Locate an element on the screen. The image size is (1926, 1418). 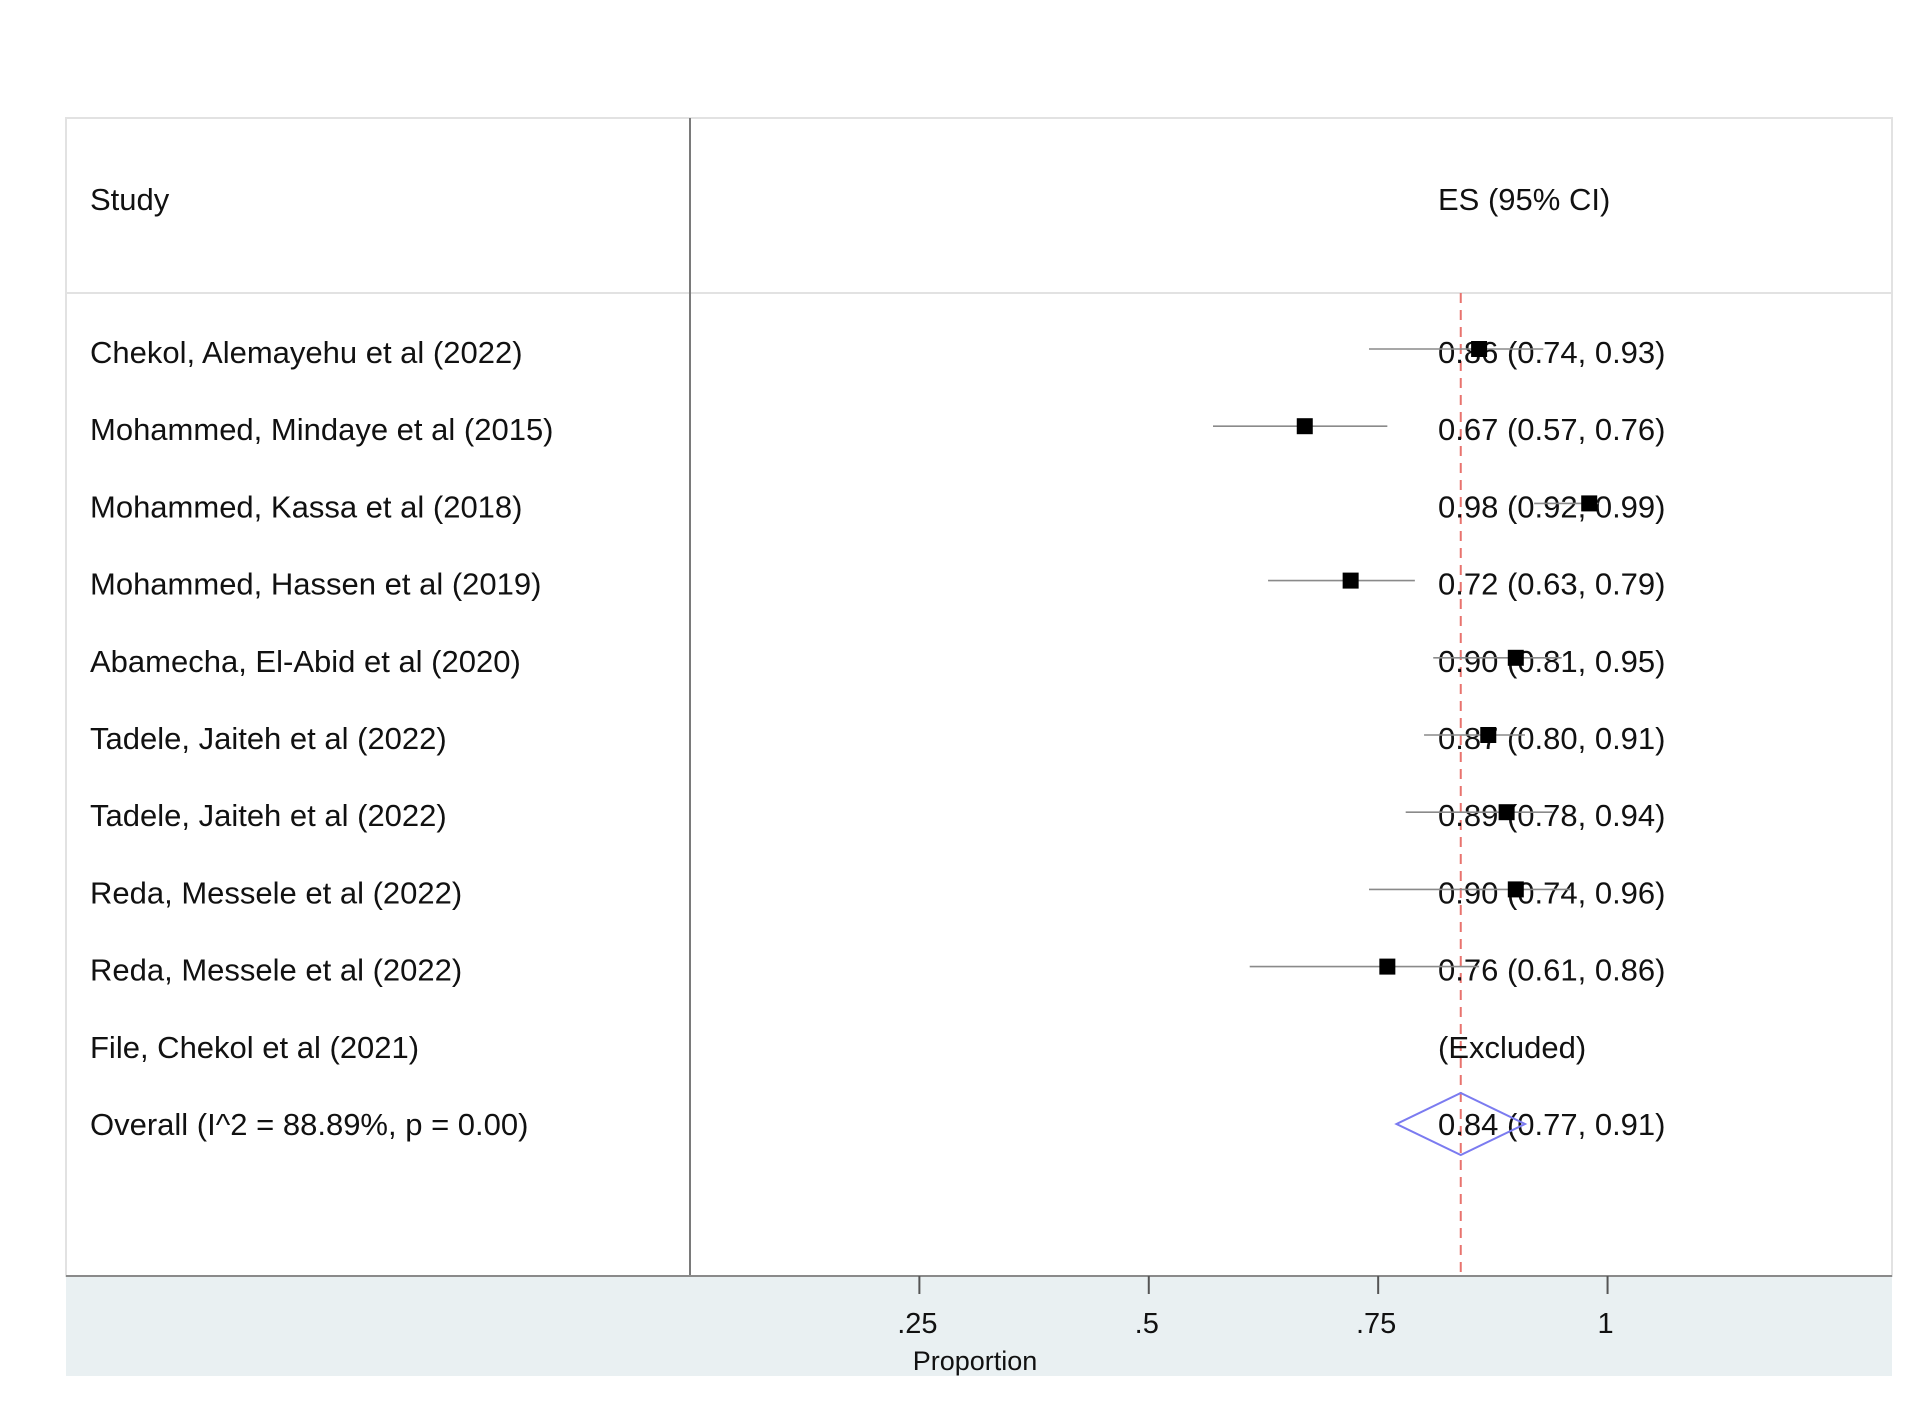
study-label: Mohammed, Hassen et al (2019) is located at coordinates (315, 584).